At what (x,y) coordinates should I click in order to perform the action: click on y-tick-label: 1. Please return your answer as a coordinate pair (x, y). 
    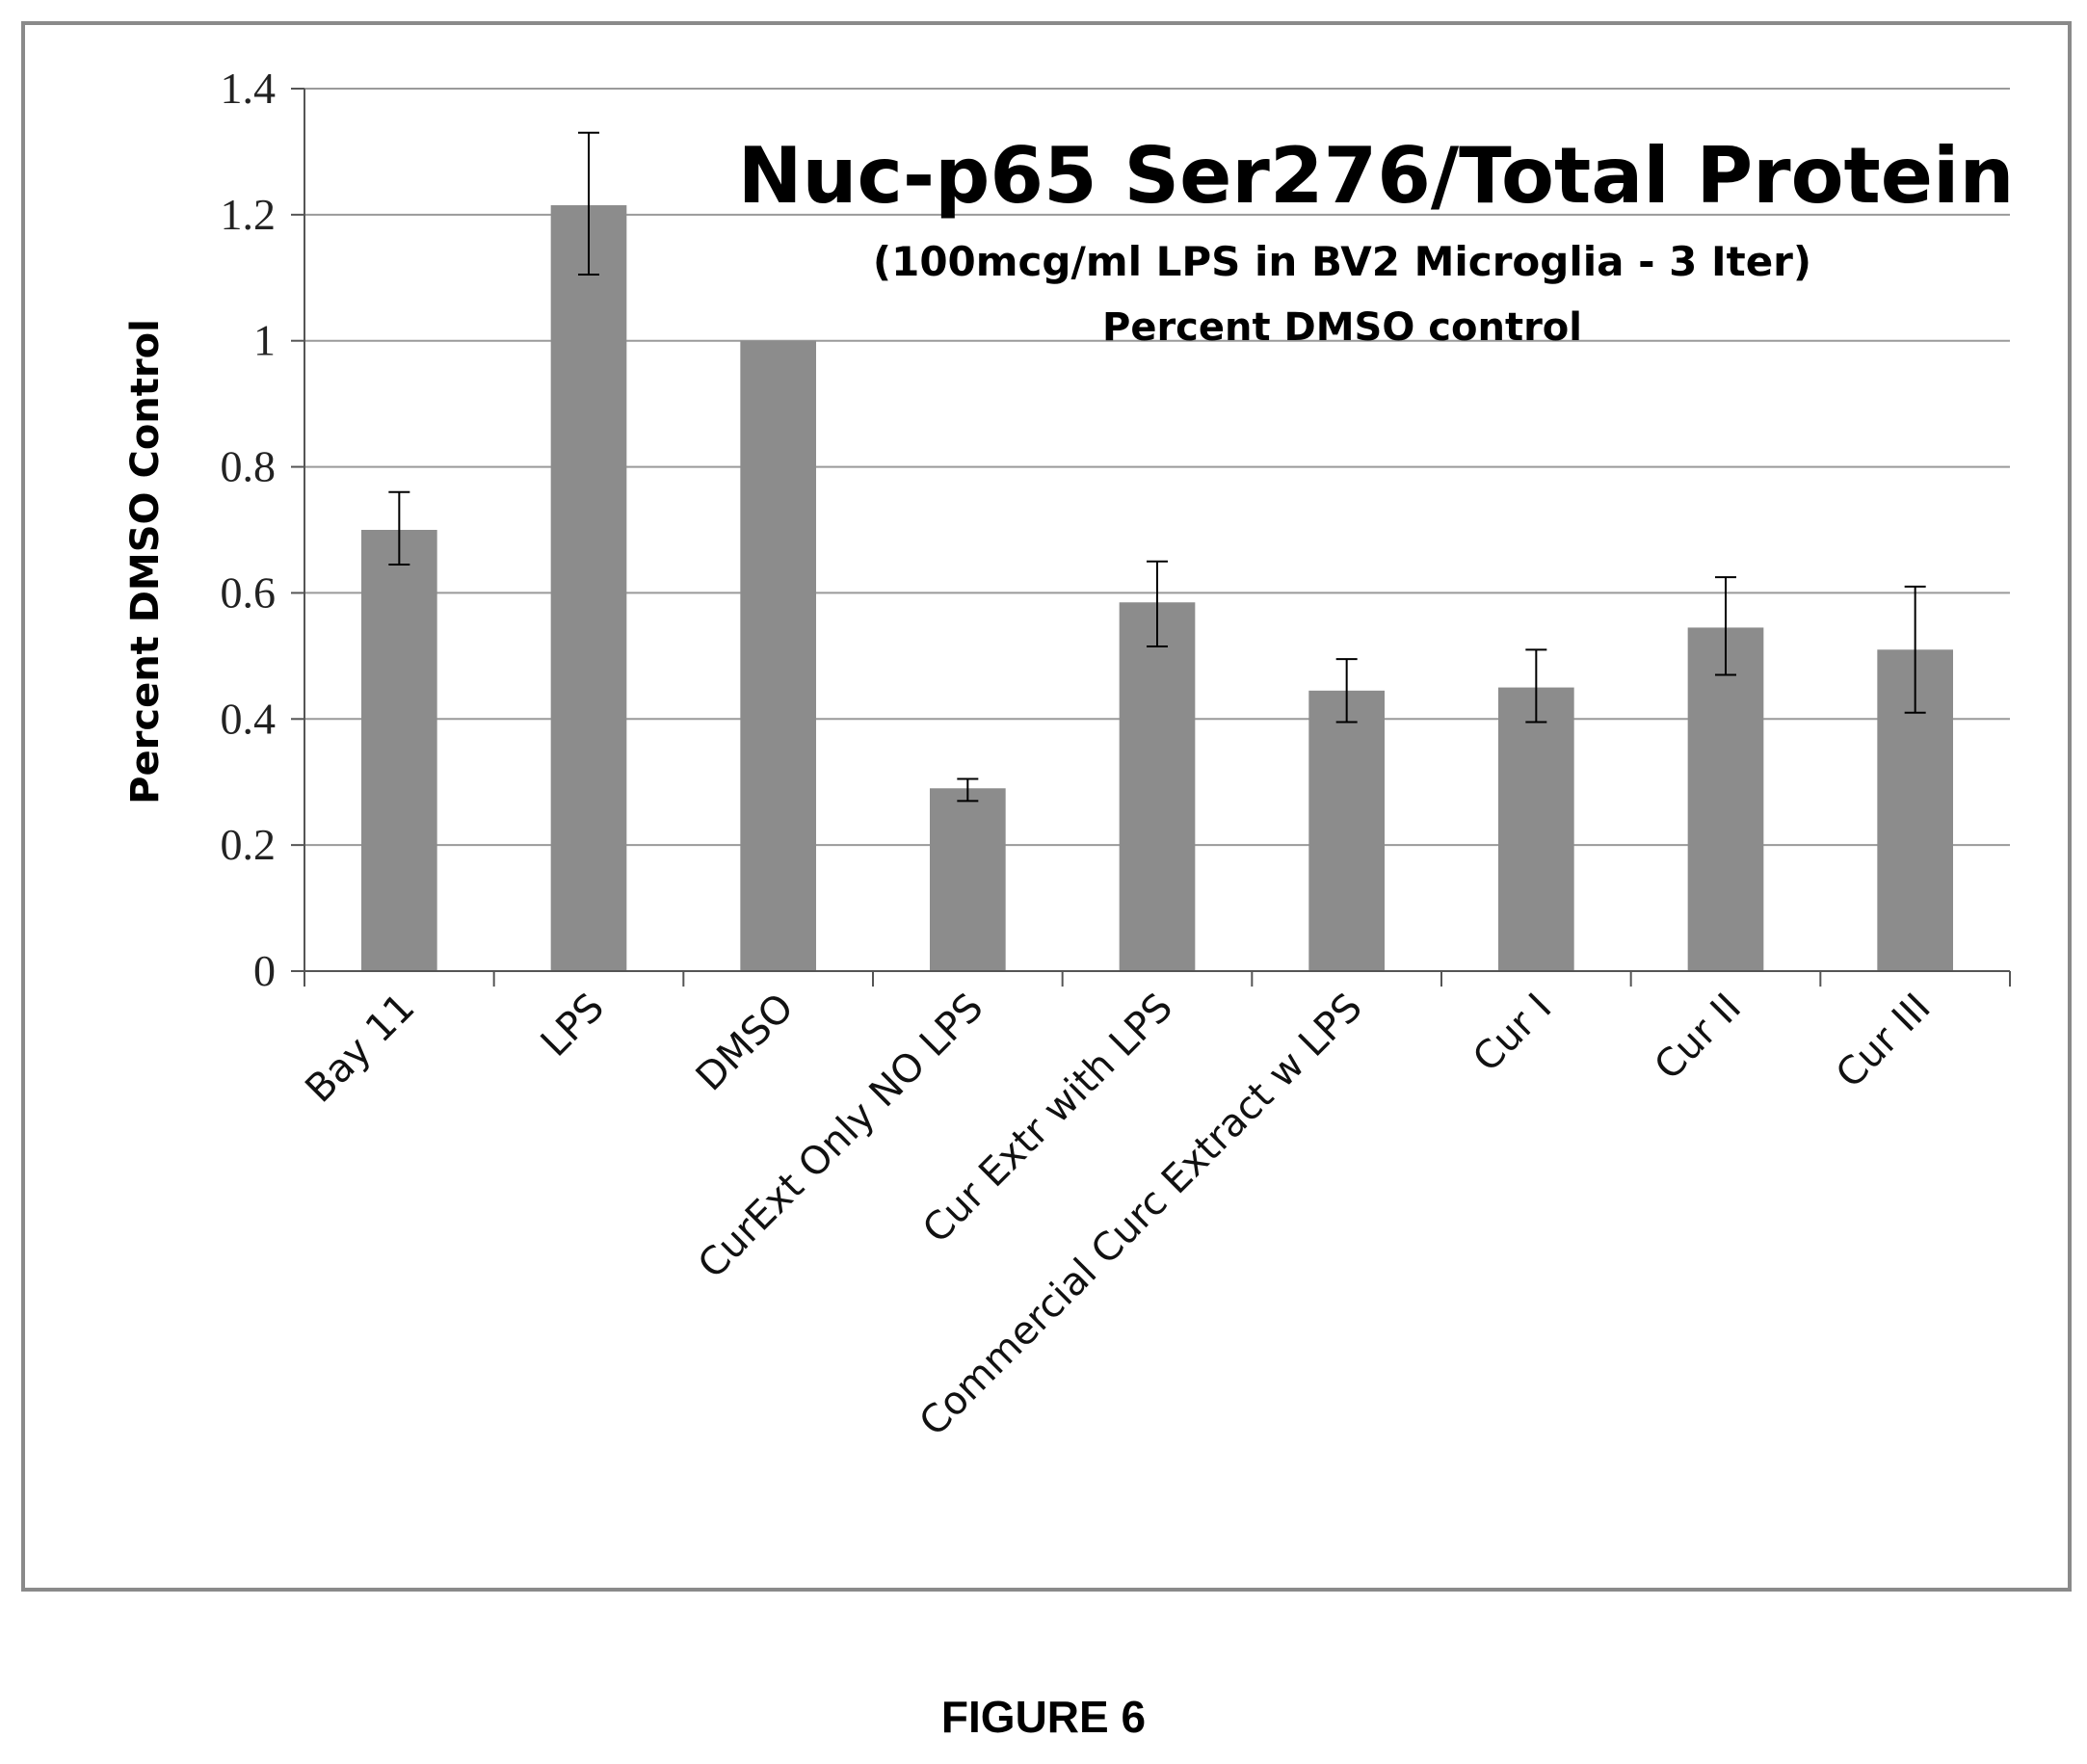
    Looking at the image, I should click on (265, 340).